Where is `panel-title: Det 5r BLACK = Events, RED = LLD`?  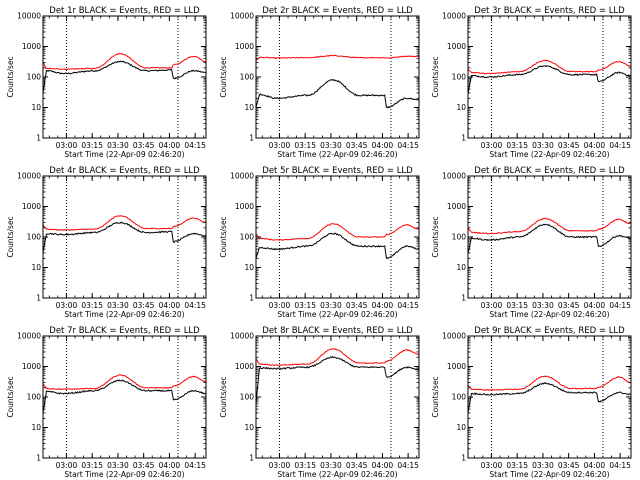 panel-title: Det 5r BLACK = Events, RED = LLD is located at coordinates (337, 171).